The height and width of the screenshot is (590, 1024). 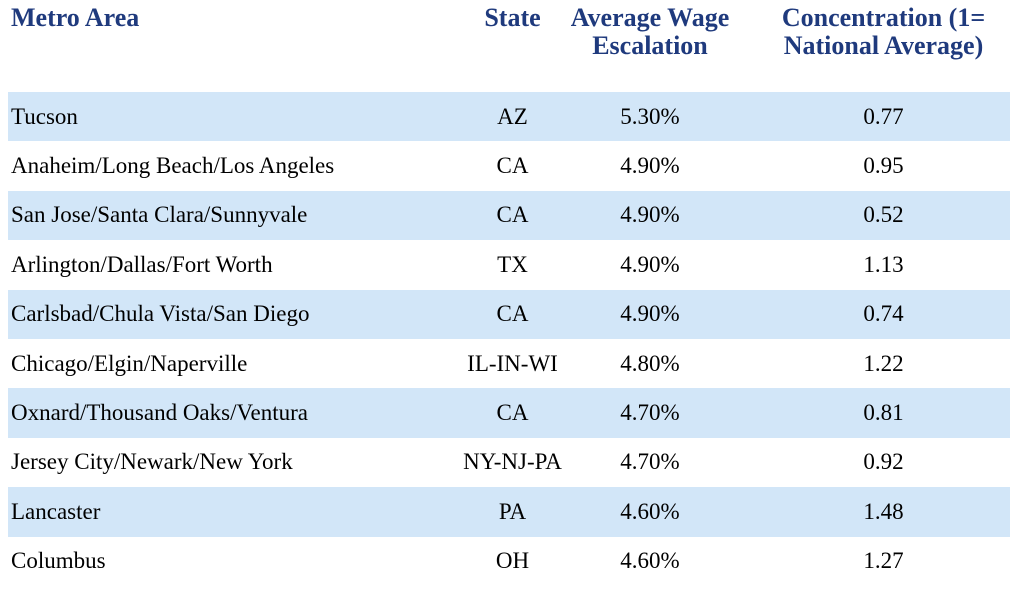 I want to click on cell-metro-area: Chicago/Elgin/Naperville, so click(x=129, y=363).